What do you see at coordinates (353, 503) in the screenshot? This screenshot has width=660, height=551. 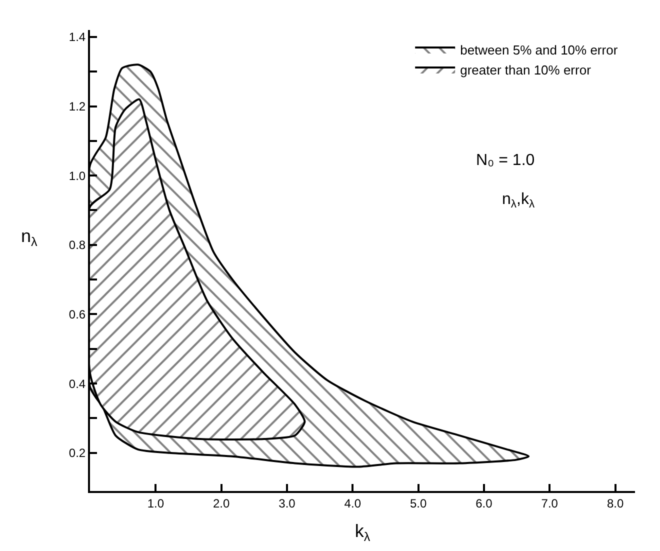 I see `x-tick-label: 4.0` at bounding box center [353, 503].